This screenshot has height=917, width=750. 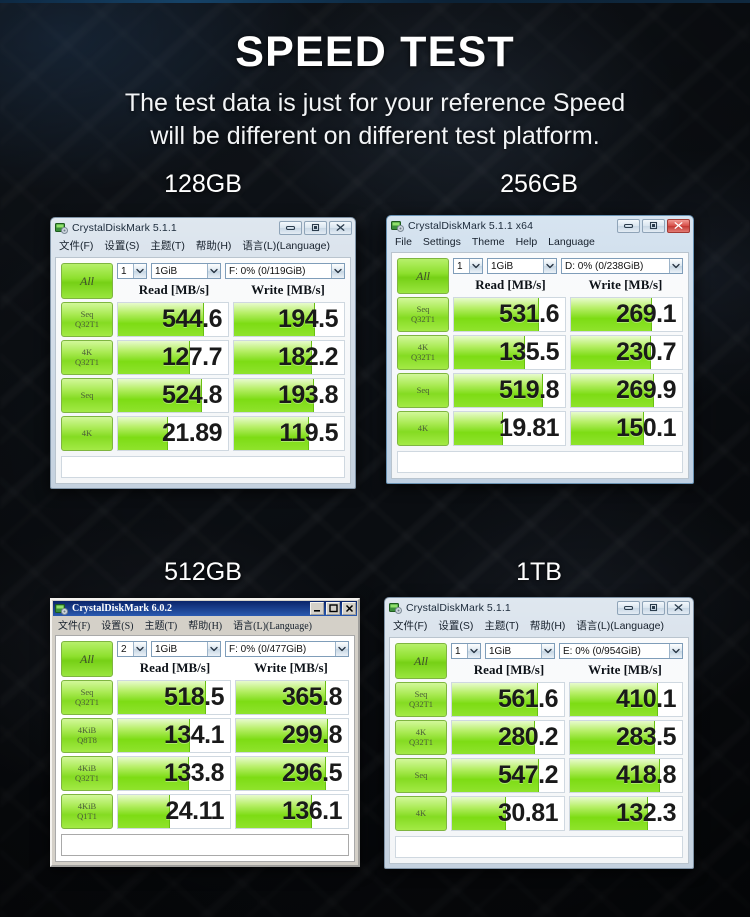 I want to click on row-label: 4KiB Q32T1, so click(x=87, y=773).